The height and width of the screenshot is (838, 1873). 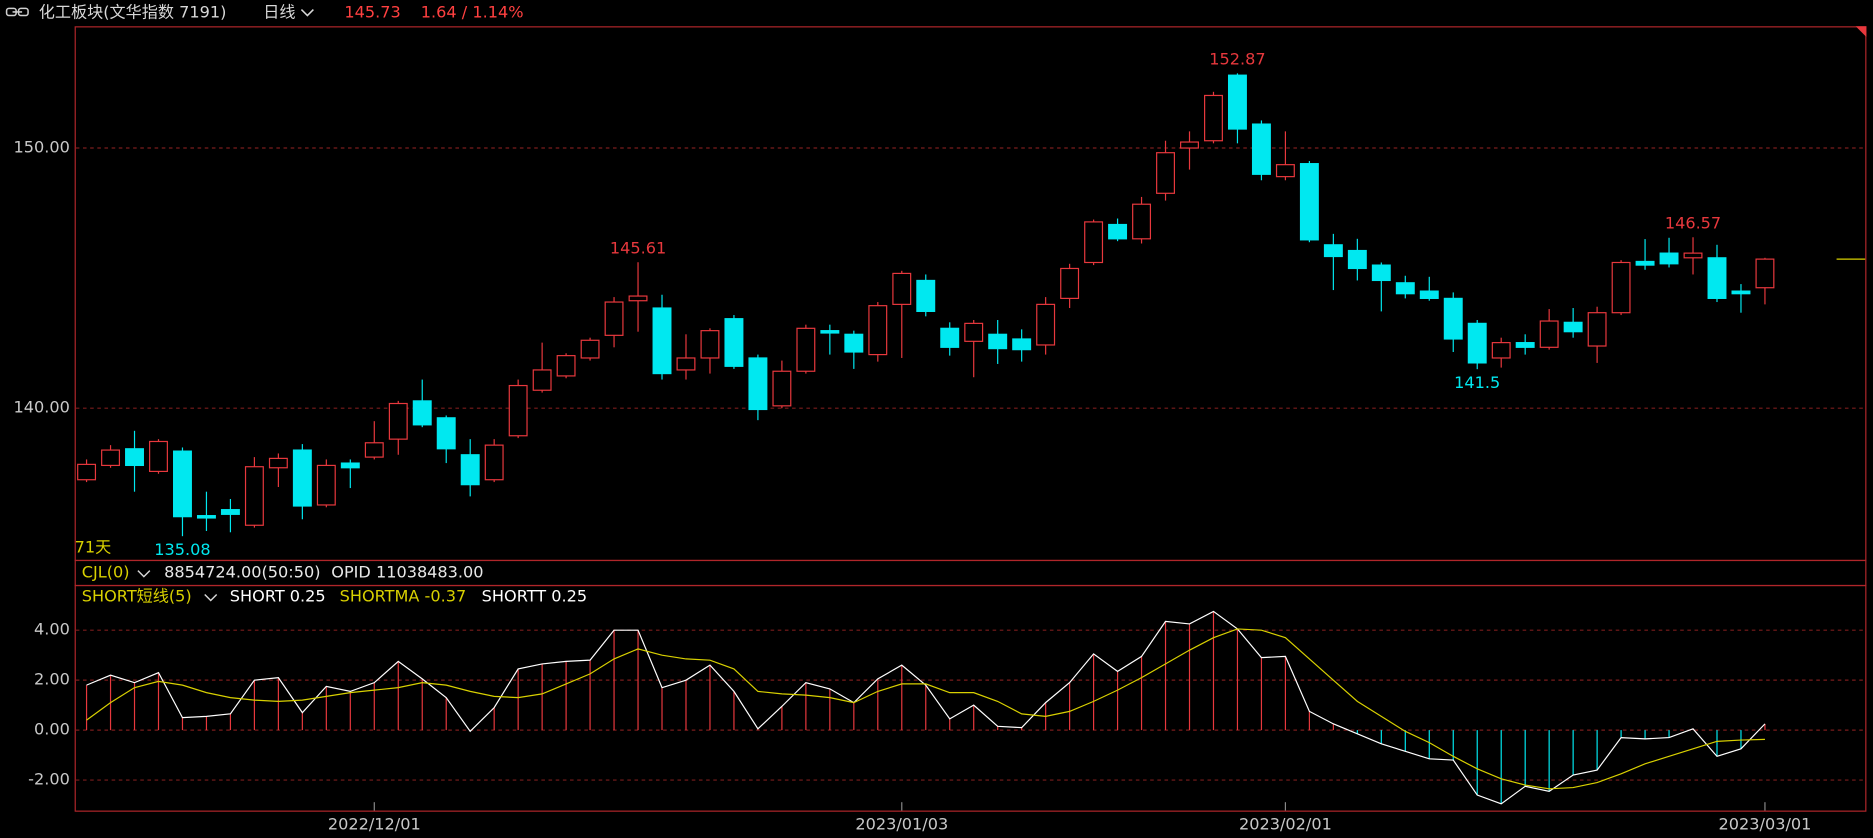 What do you see at coordinates (49, 779) in the screenshot?
I see `y-tick-label: -2.00` at bounding box center [49, 779].